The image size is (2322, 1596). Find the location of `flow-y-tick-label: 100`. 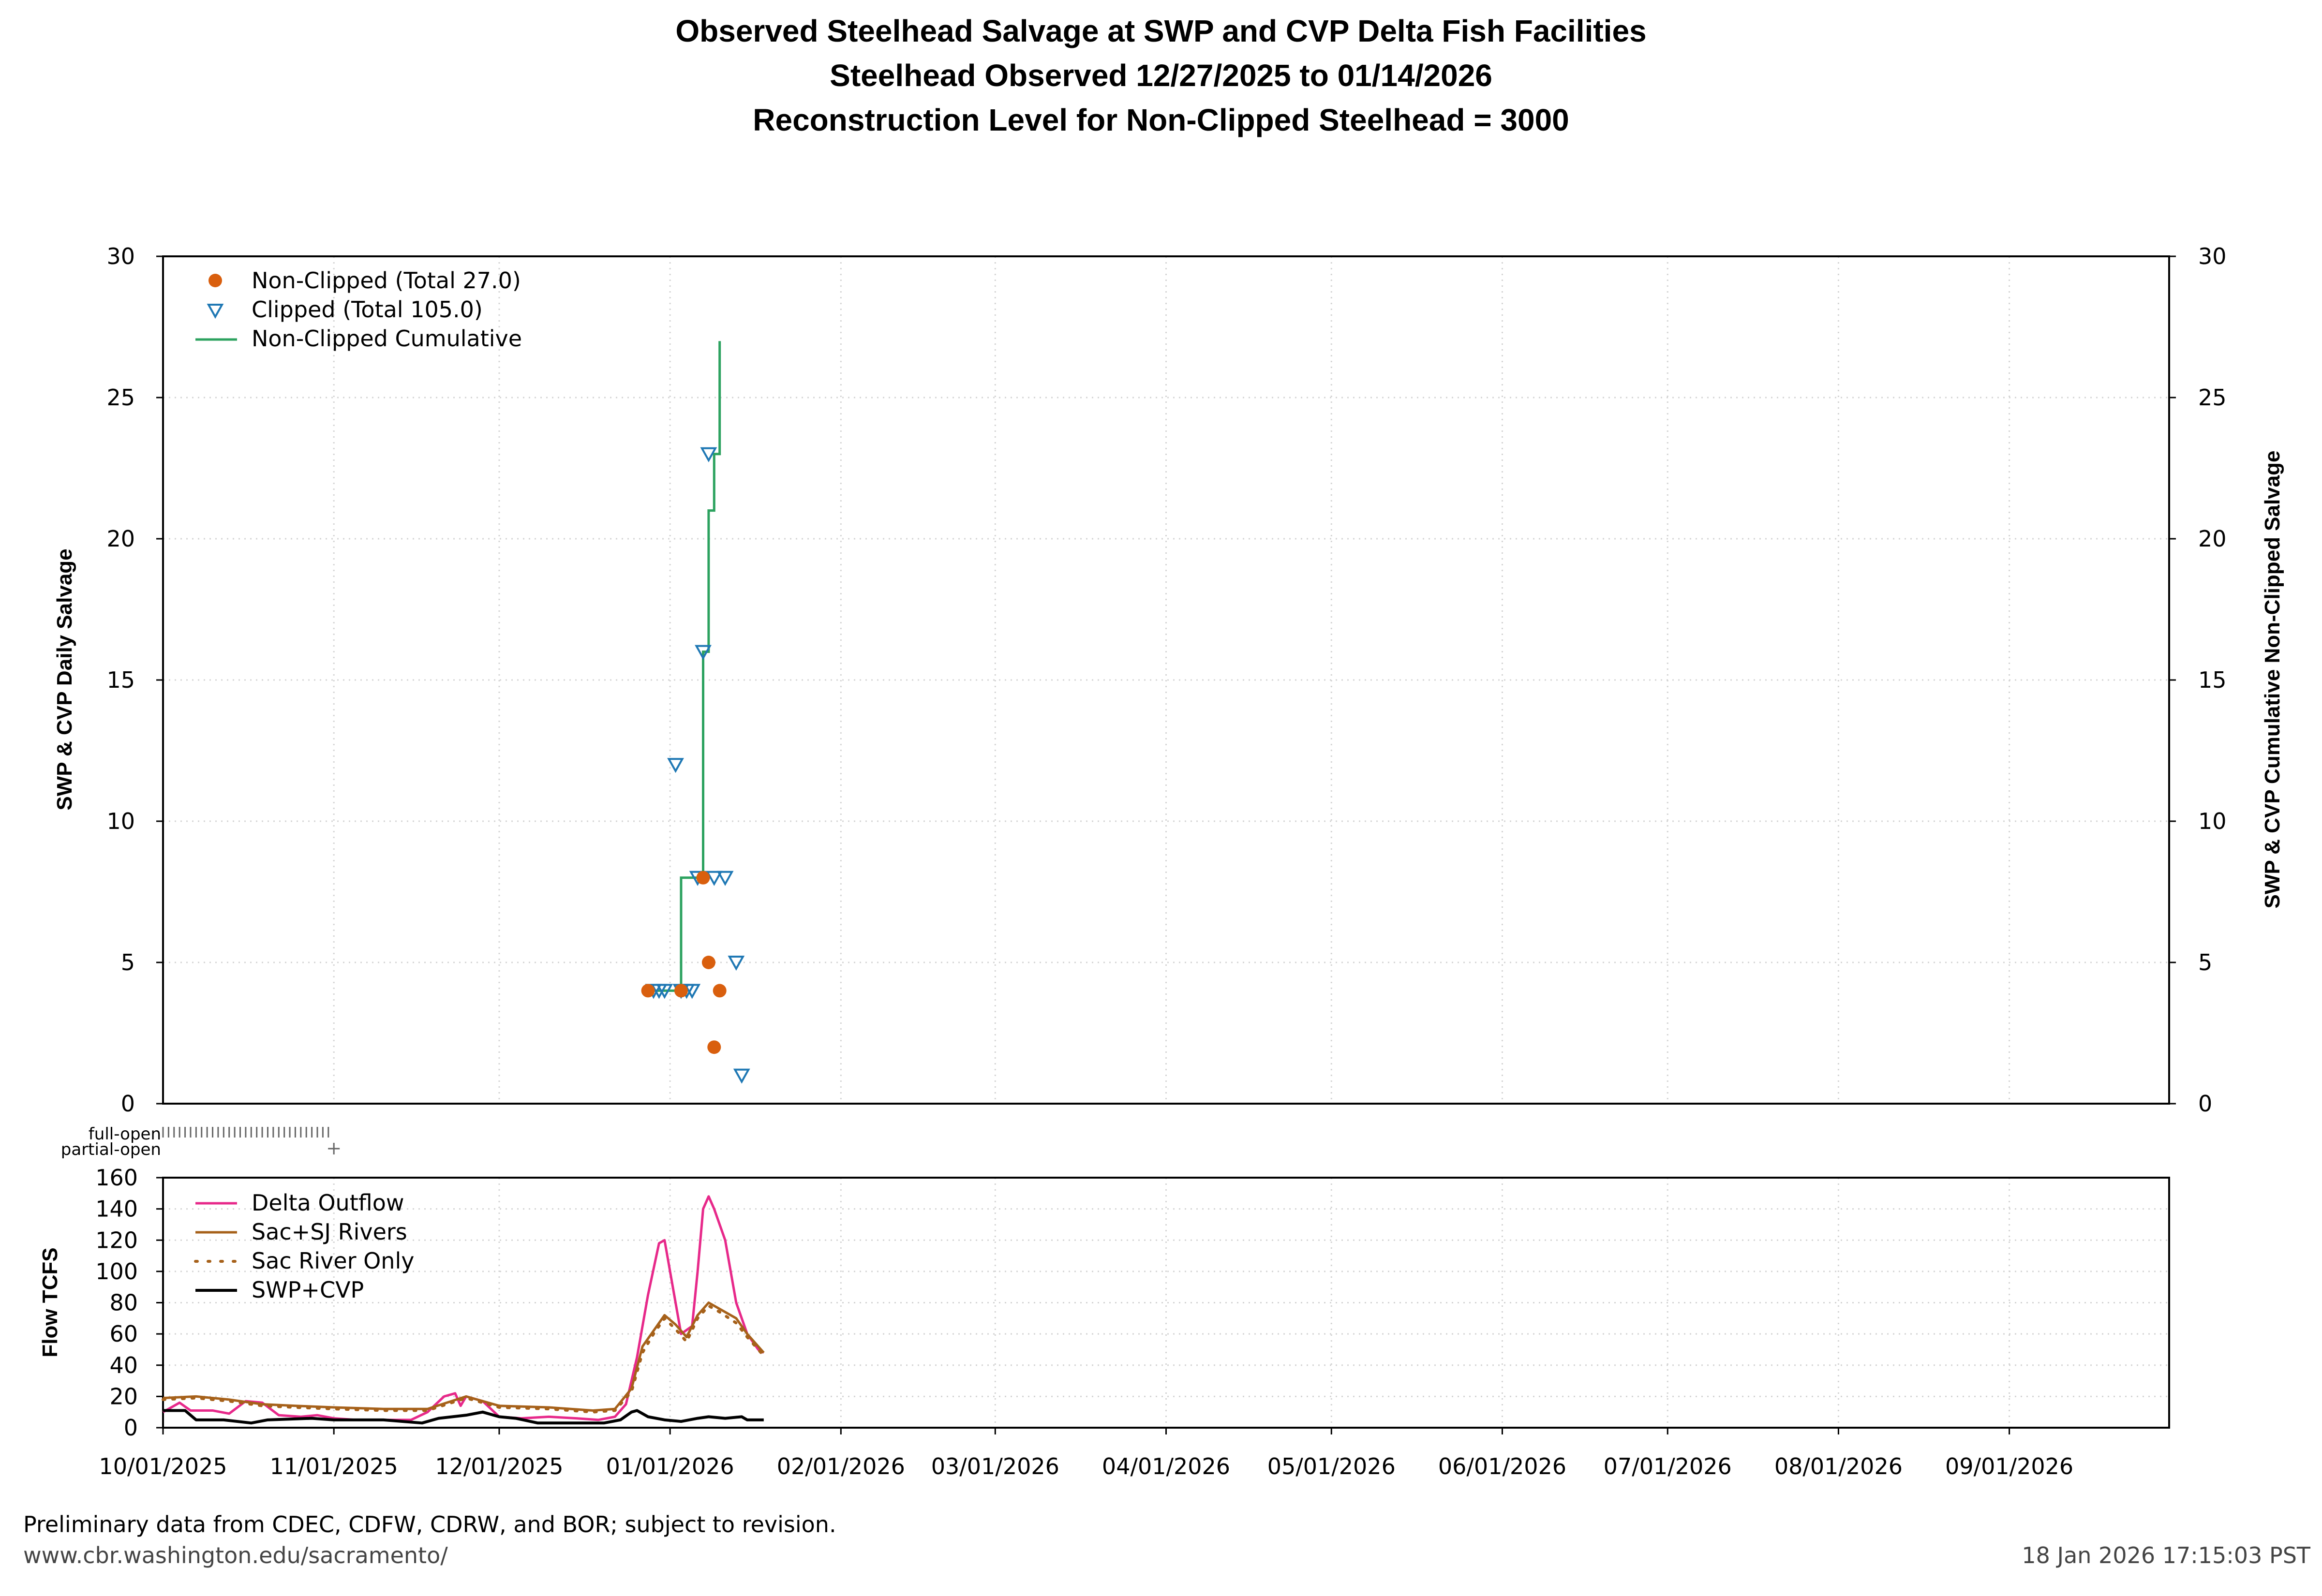

flow-y-tick-label: 100 is located at coordinates (116, 1271).